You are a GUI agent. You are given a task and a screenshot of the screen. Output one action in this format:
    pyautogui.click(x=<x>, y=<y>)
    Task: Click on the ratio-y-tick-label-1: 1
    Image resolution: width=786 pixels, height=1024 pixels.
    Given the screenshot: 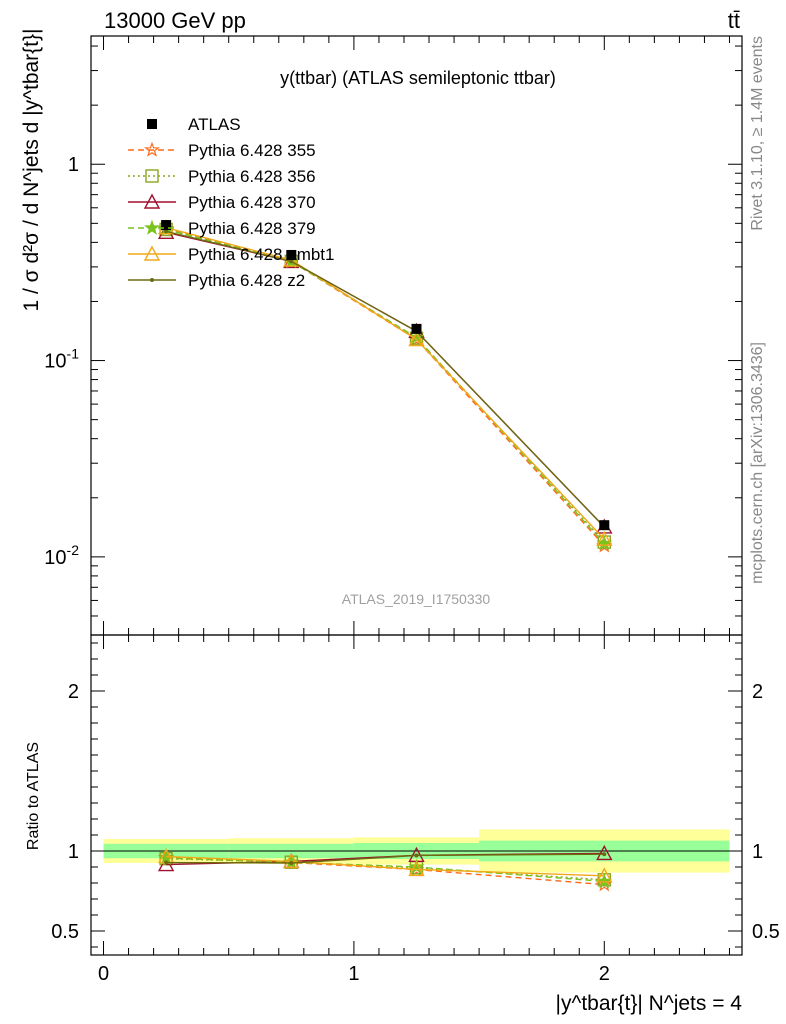 What is the action you would take?
    pyautogui.click(x=73, y=852)
    